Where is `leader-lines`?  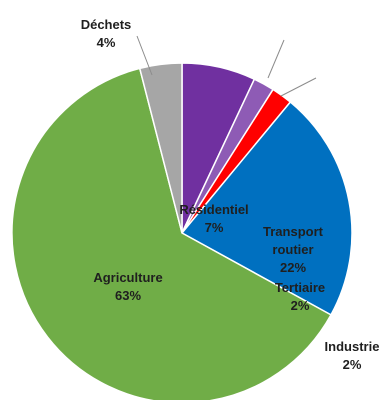 leader-lines is located at coordinates (226, 66).